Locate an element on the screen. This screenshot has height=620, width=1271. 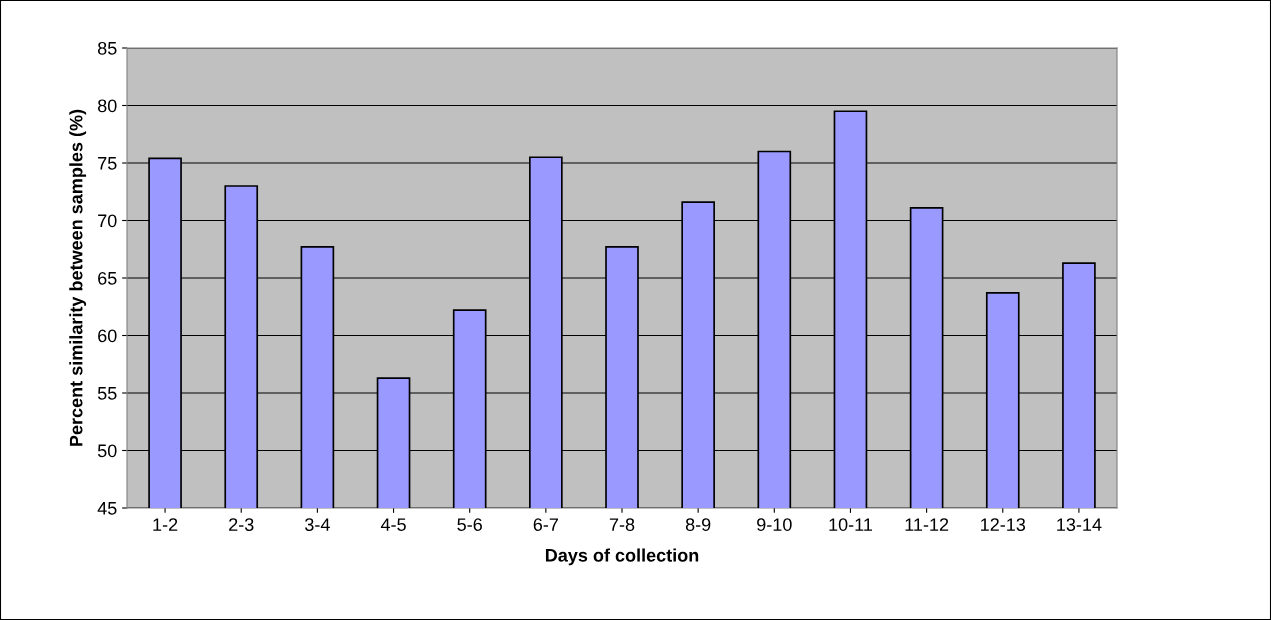
y-tick-label: 60 is located at coordinates (107, 336).